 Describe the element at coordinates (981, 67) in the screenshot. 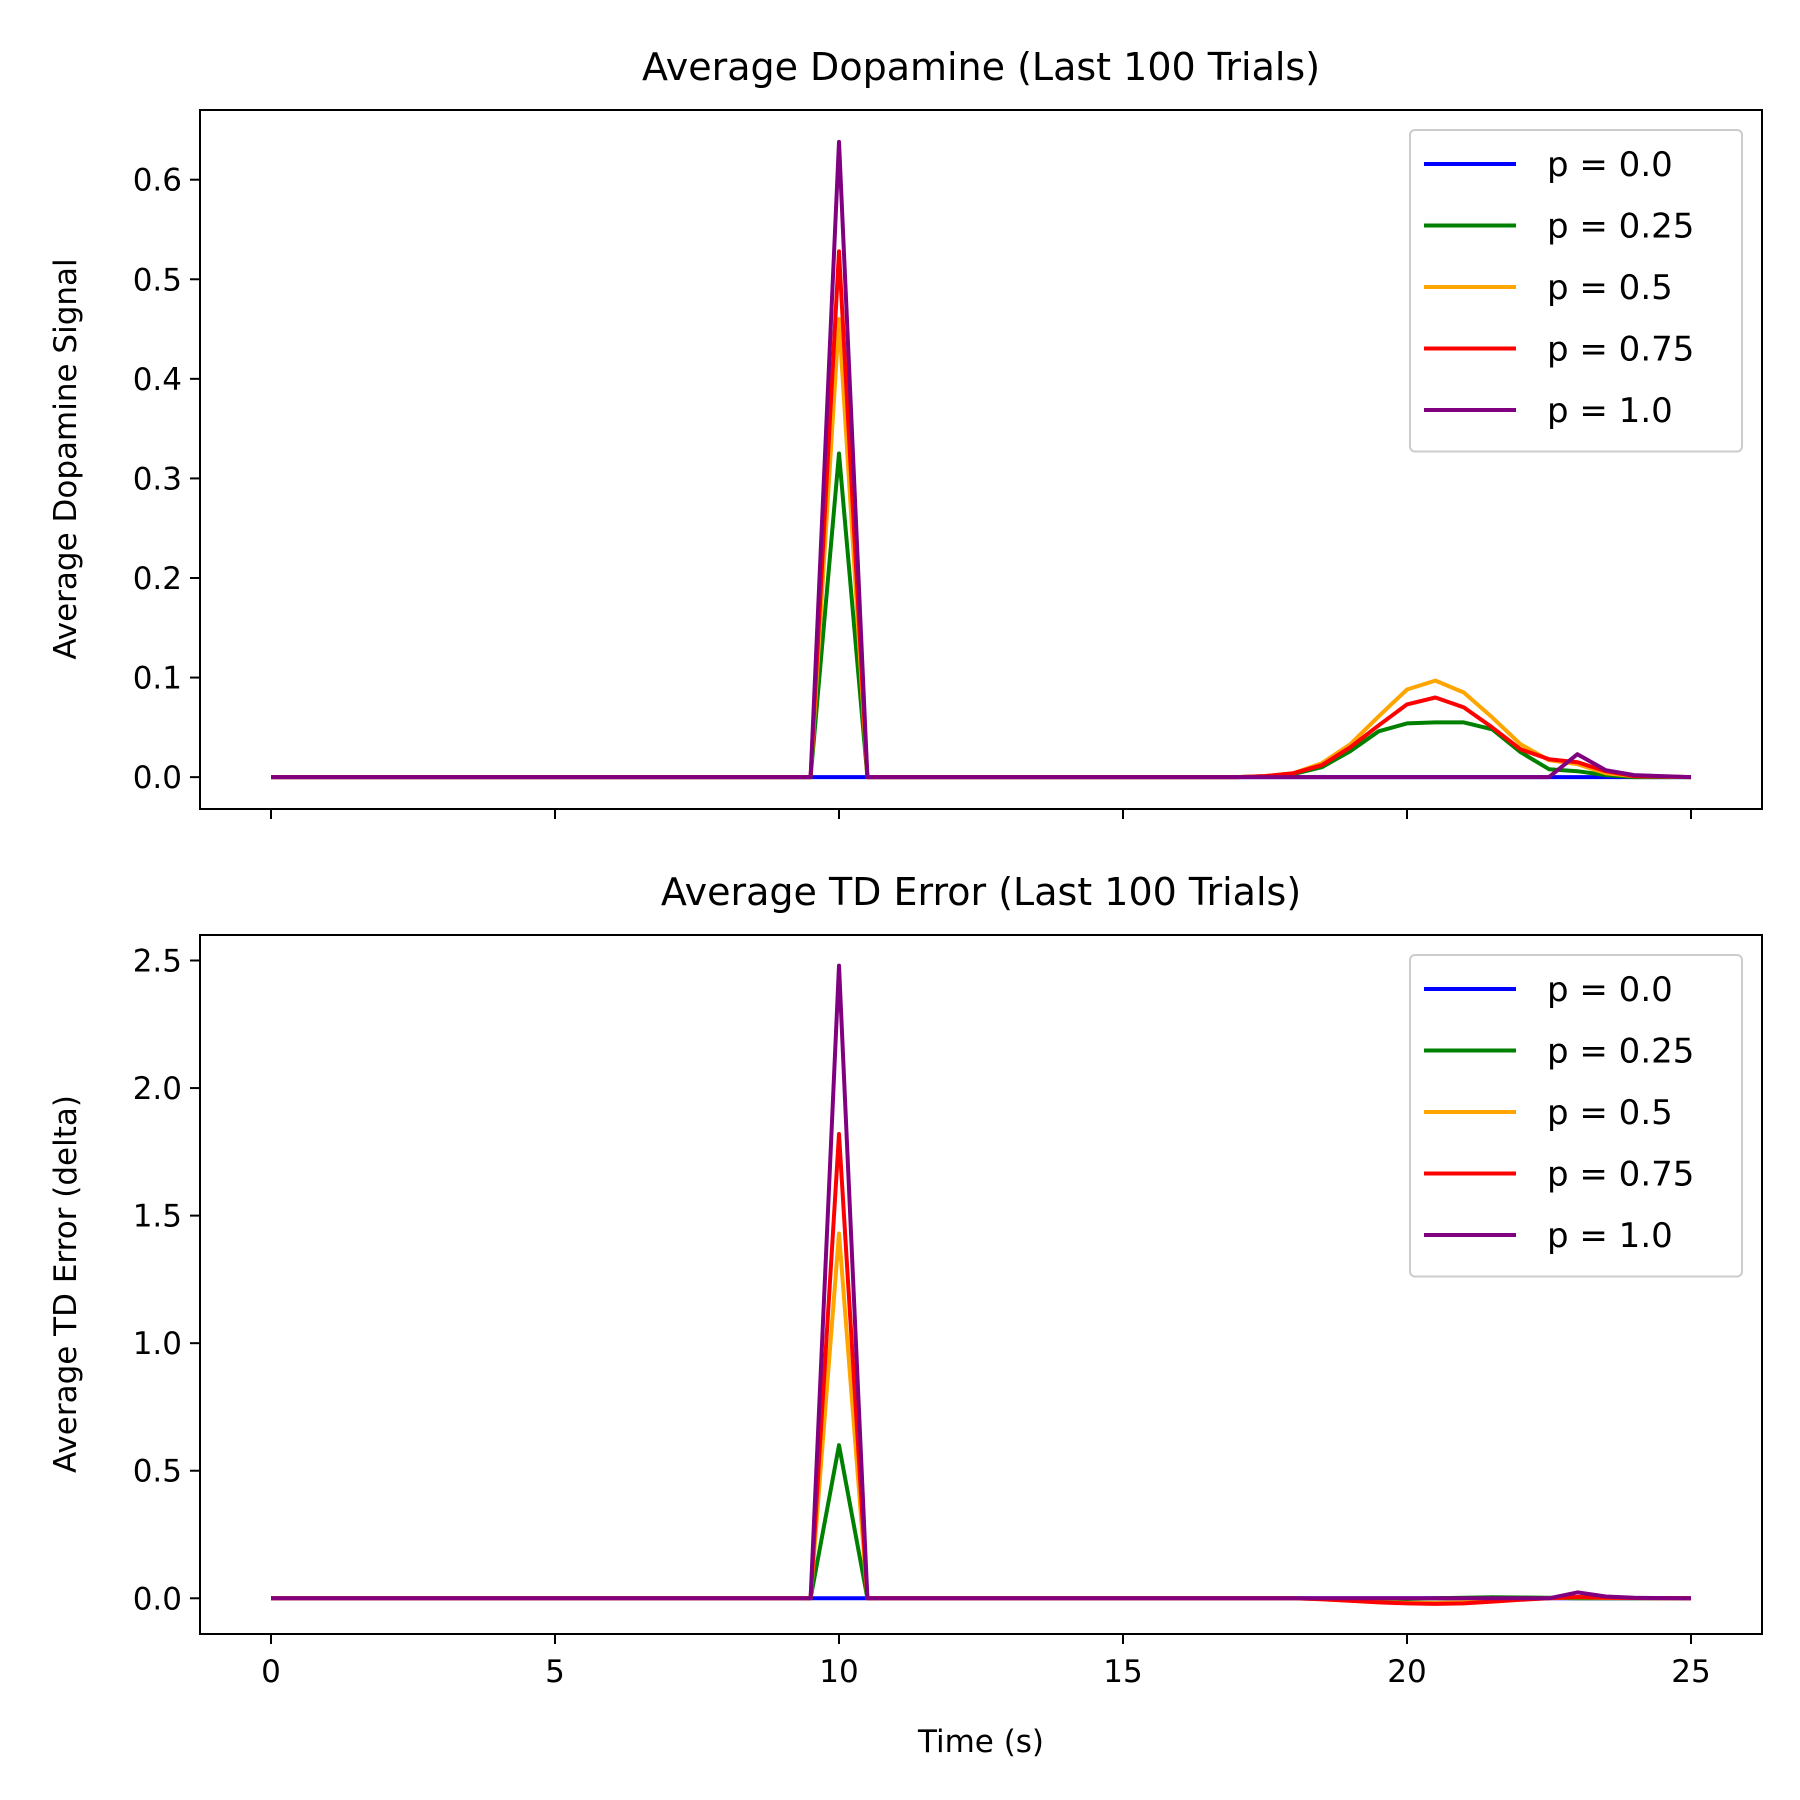

I see `dopamine-chart-title: Average Dopamine (Last 100 Trials)` at that location.